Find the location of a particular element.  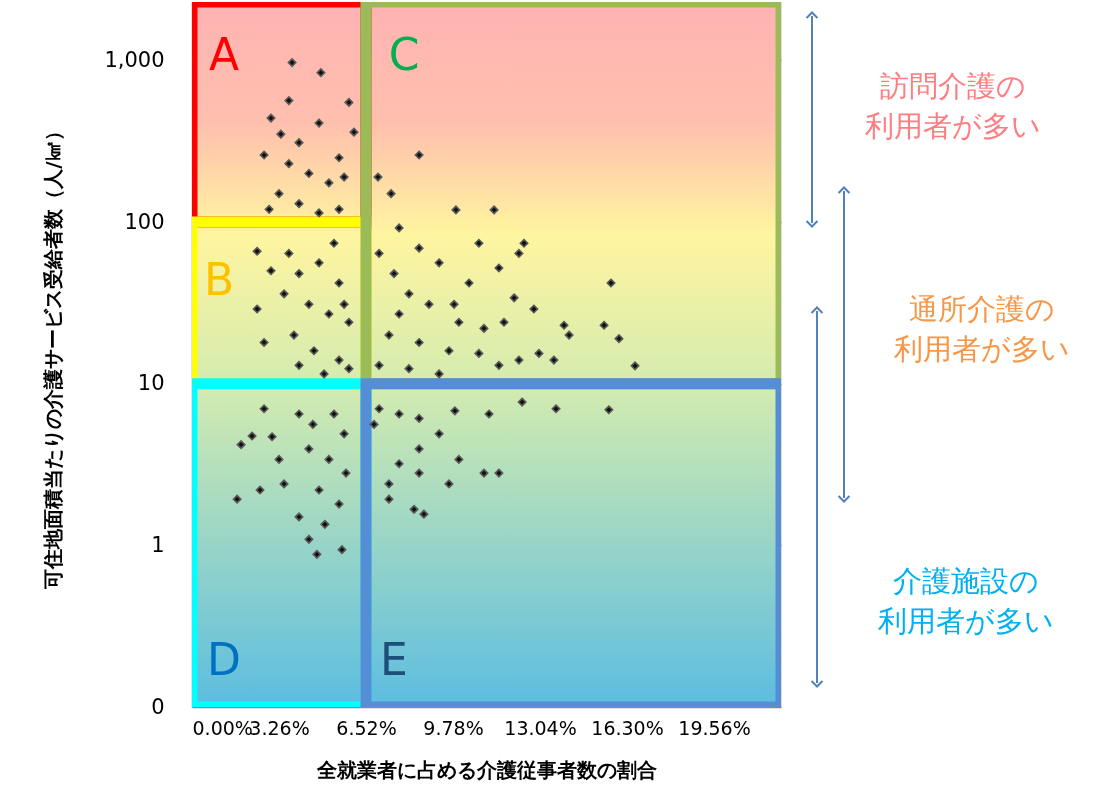

y-tick-label: 1 is located at coordinates (158, 544).